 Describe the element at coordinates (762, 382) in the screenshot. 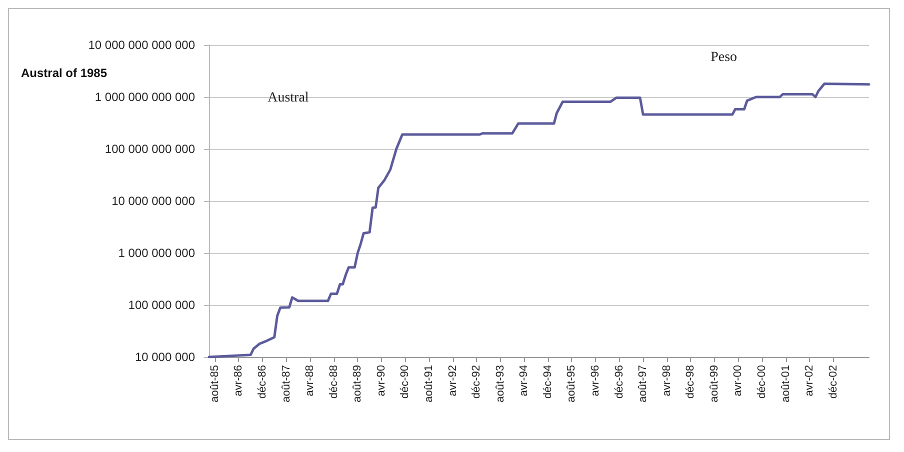

I see `x-tick-label: déc-00` at that location.